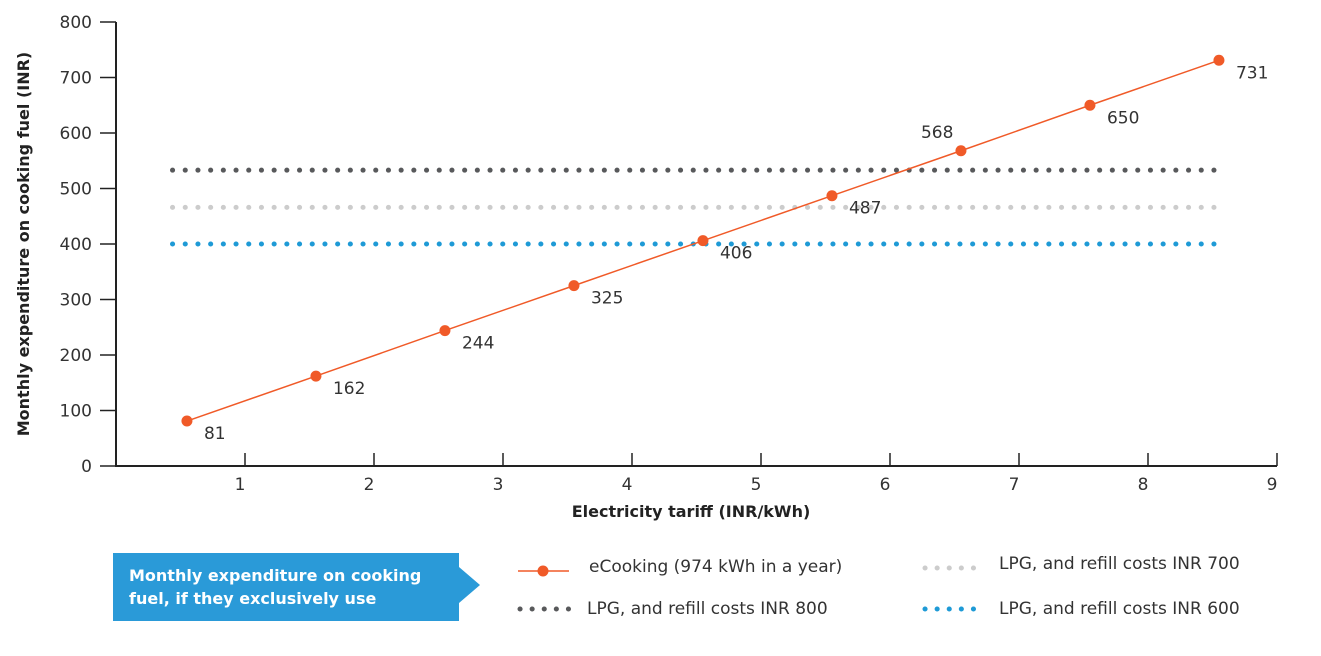  What do you see at coordinates (715, 567) in the screenshot?
I see `legend-label-ecooking: eCooking (974 kWh in a year)` at bounding box center [715, 567].